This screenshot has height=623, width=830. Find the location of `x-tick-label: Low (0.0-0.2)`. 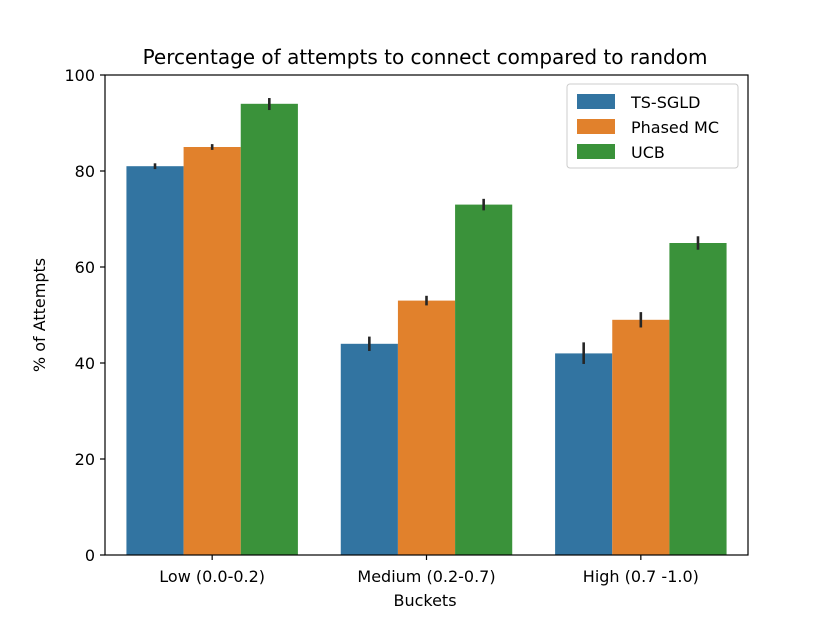

x-tick-label: Low (0.0-0.2) is located at coordinates (212, 576).